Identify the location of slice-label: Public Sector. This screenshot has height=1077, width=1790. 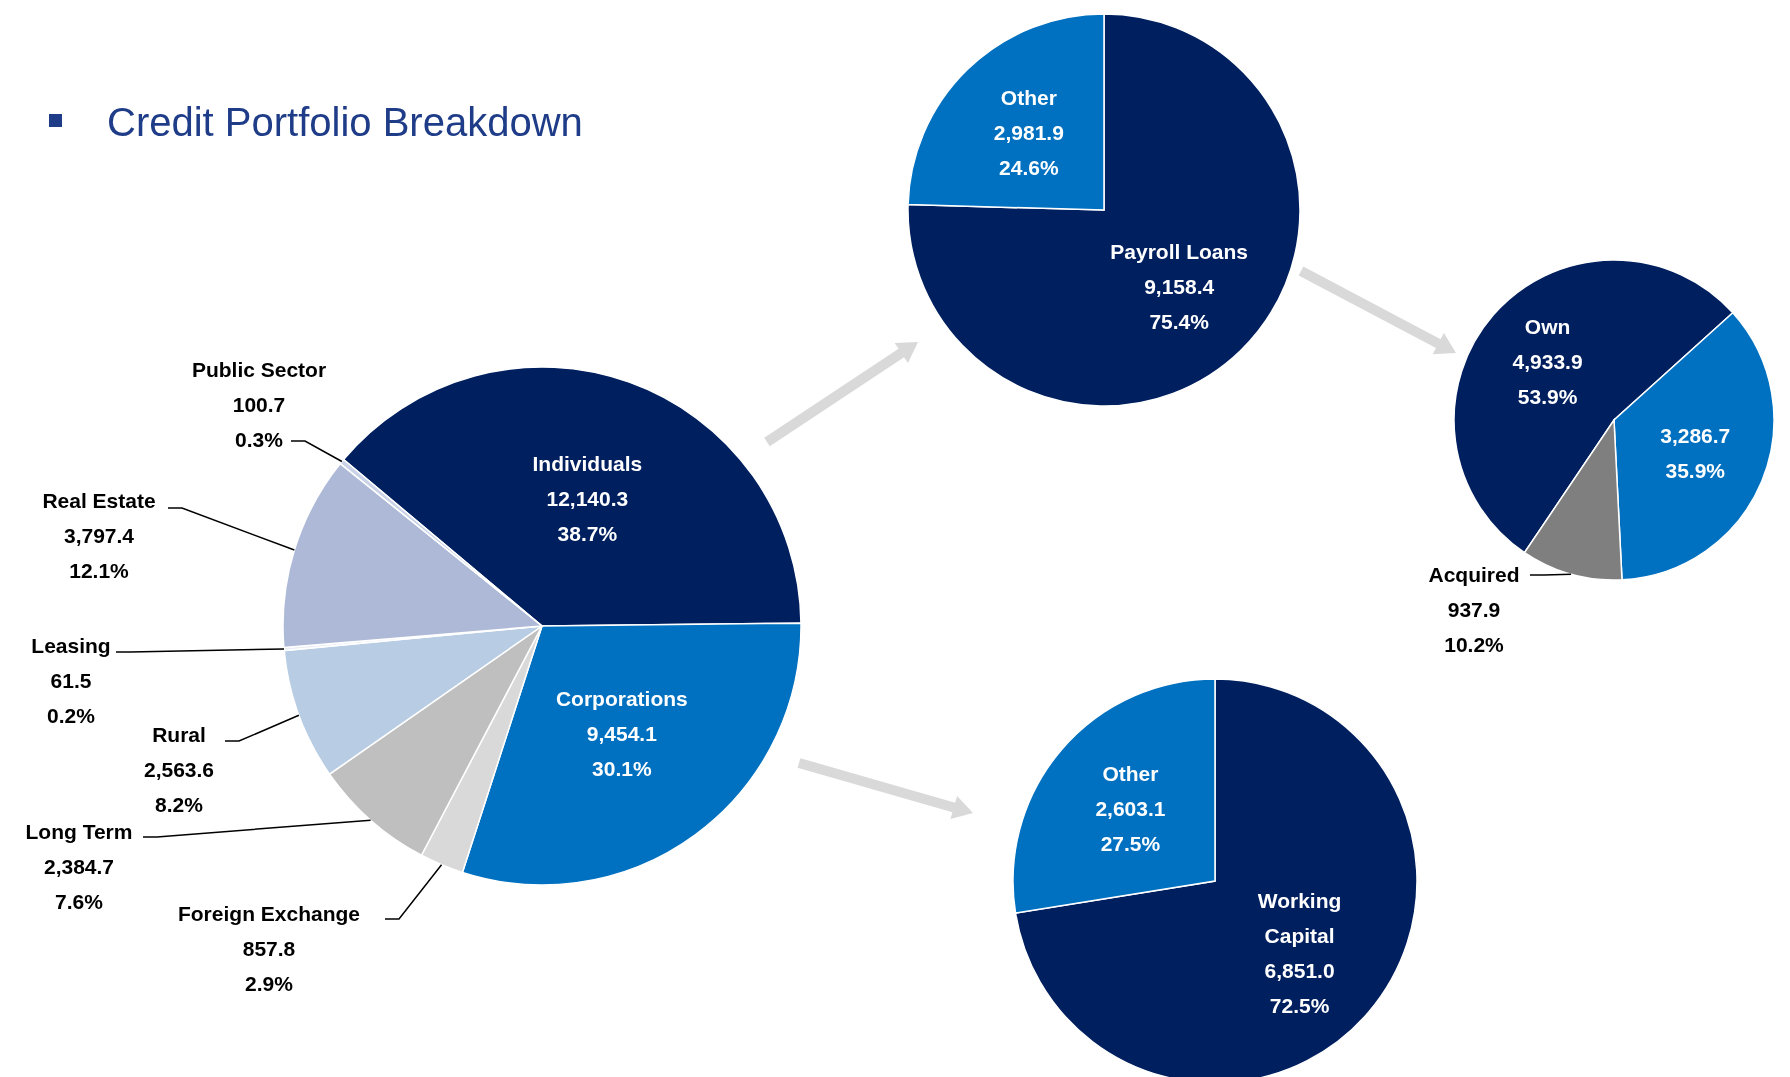
(259, 369).